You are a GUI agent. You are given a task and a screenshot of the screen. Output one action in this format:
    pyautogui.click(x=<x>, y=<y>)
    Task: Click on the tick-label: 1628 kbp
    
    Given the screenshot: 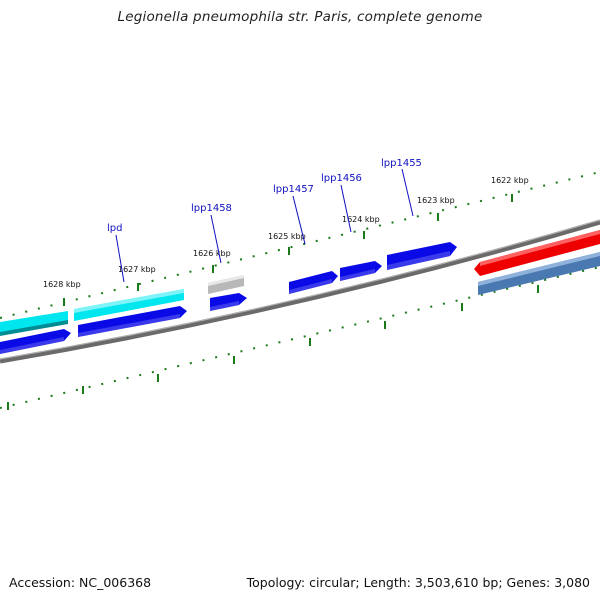 What is the action you would take?
    pyautogui.click(x=62, y=284)
    